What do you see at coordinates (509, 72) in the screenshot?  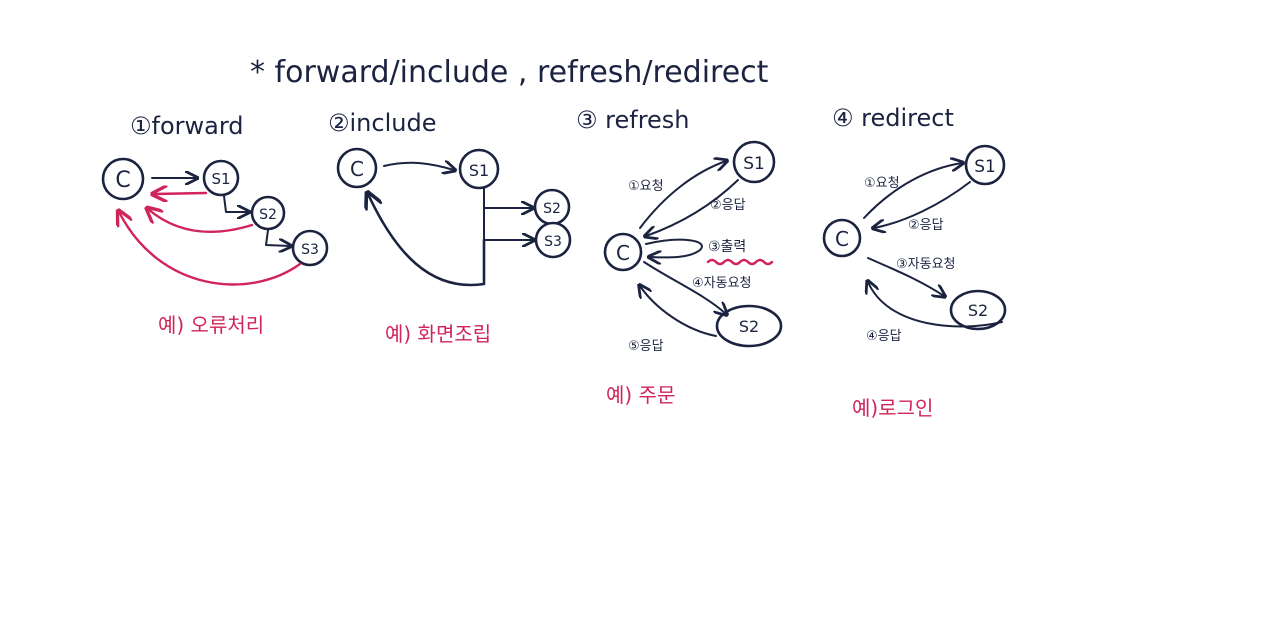 I see `page-title: * forward/include , refresh/redirect` at bounding box center [509, 72].